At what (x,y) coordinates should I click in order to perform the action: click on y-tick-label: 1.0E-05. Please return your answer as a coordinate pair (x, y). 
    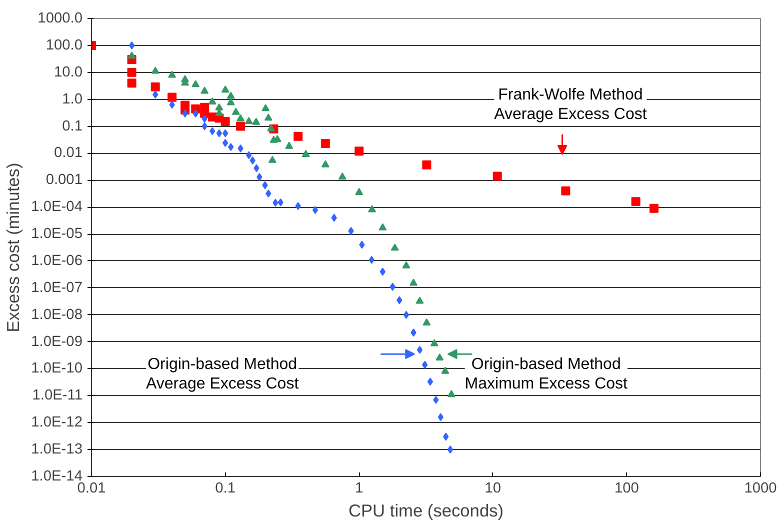
    Looking at the image, I should click on (57, 234).